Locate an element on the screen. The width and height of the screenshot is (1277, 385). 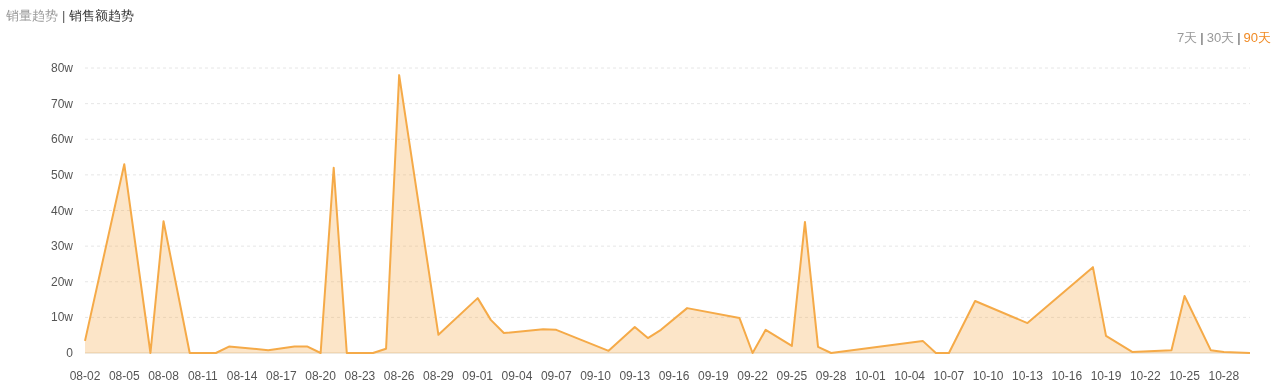
y-tick-label: 40w is located at coordinates (62, 210).